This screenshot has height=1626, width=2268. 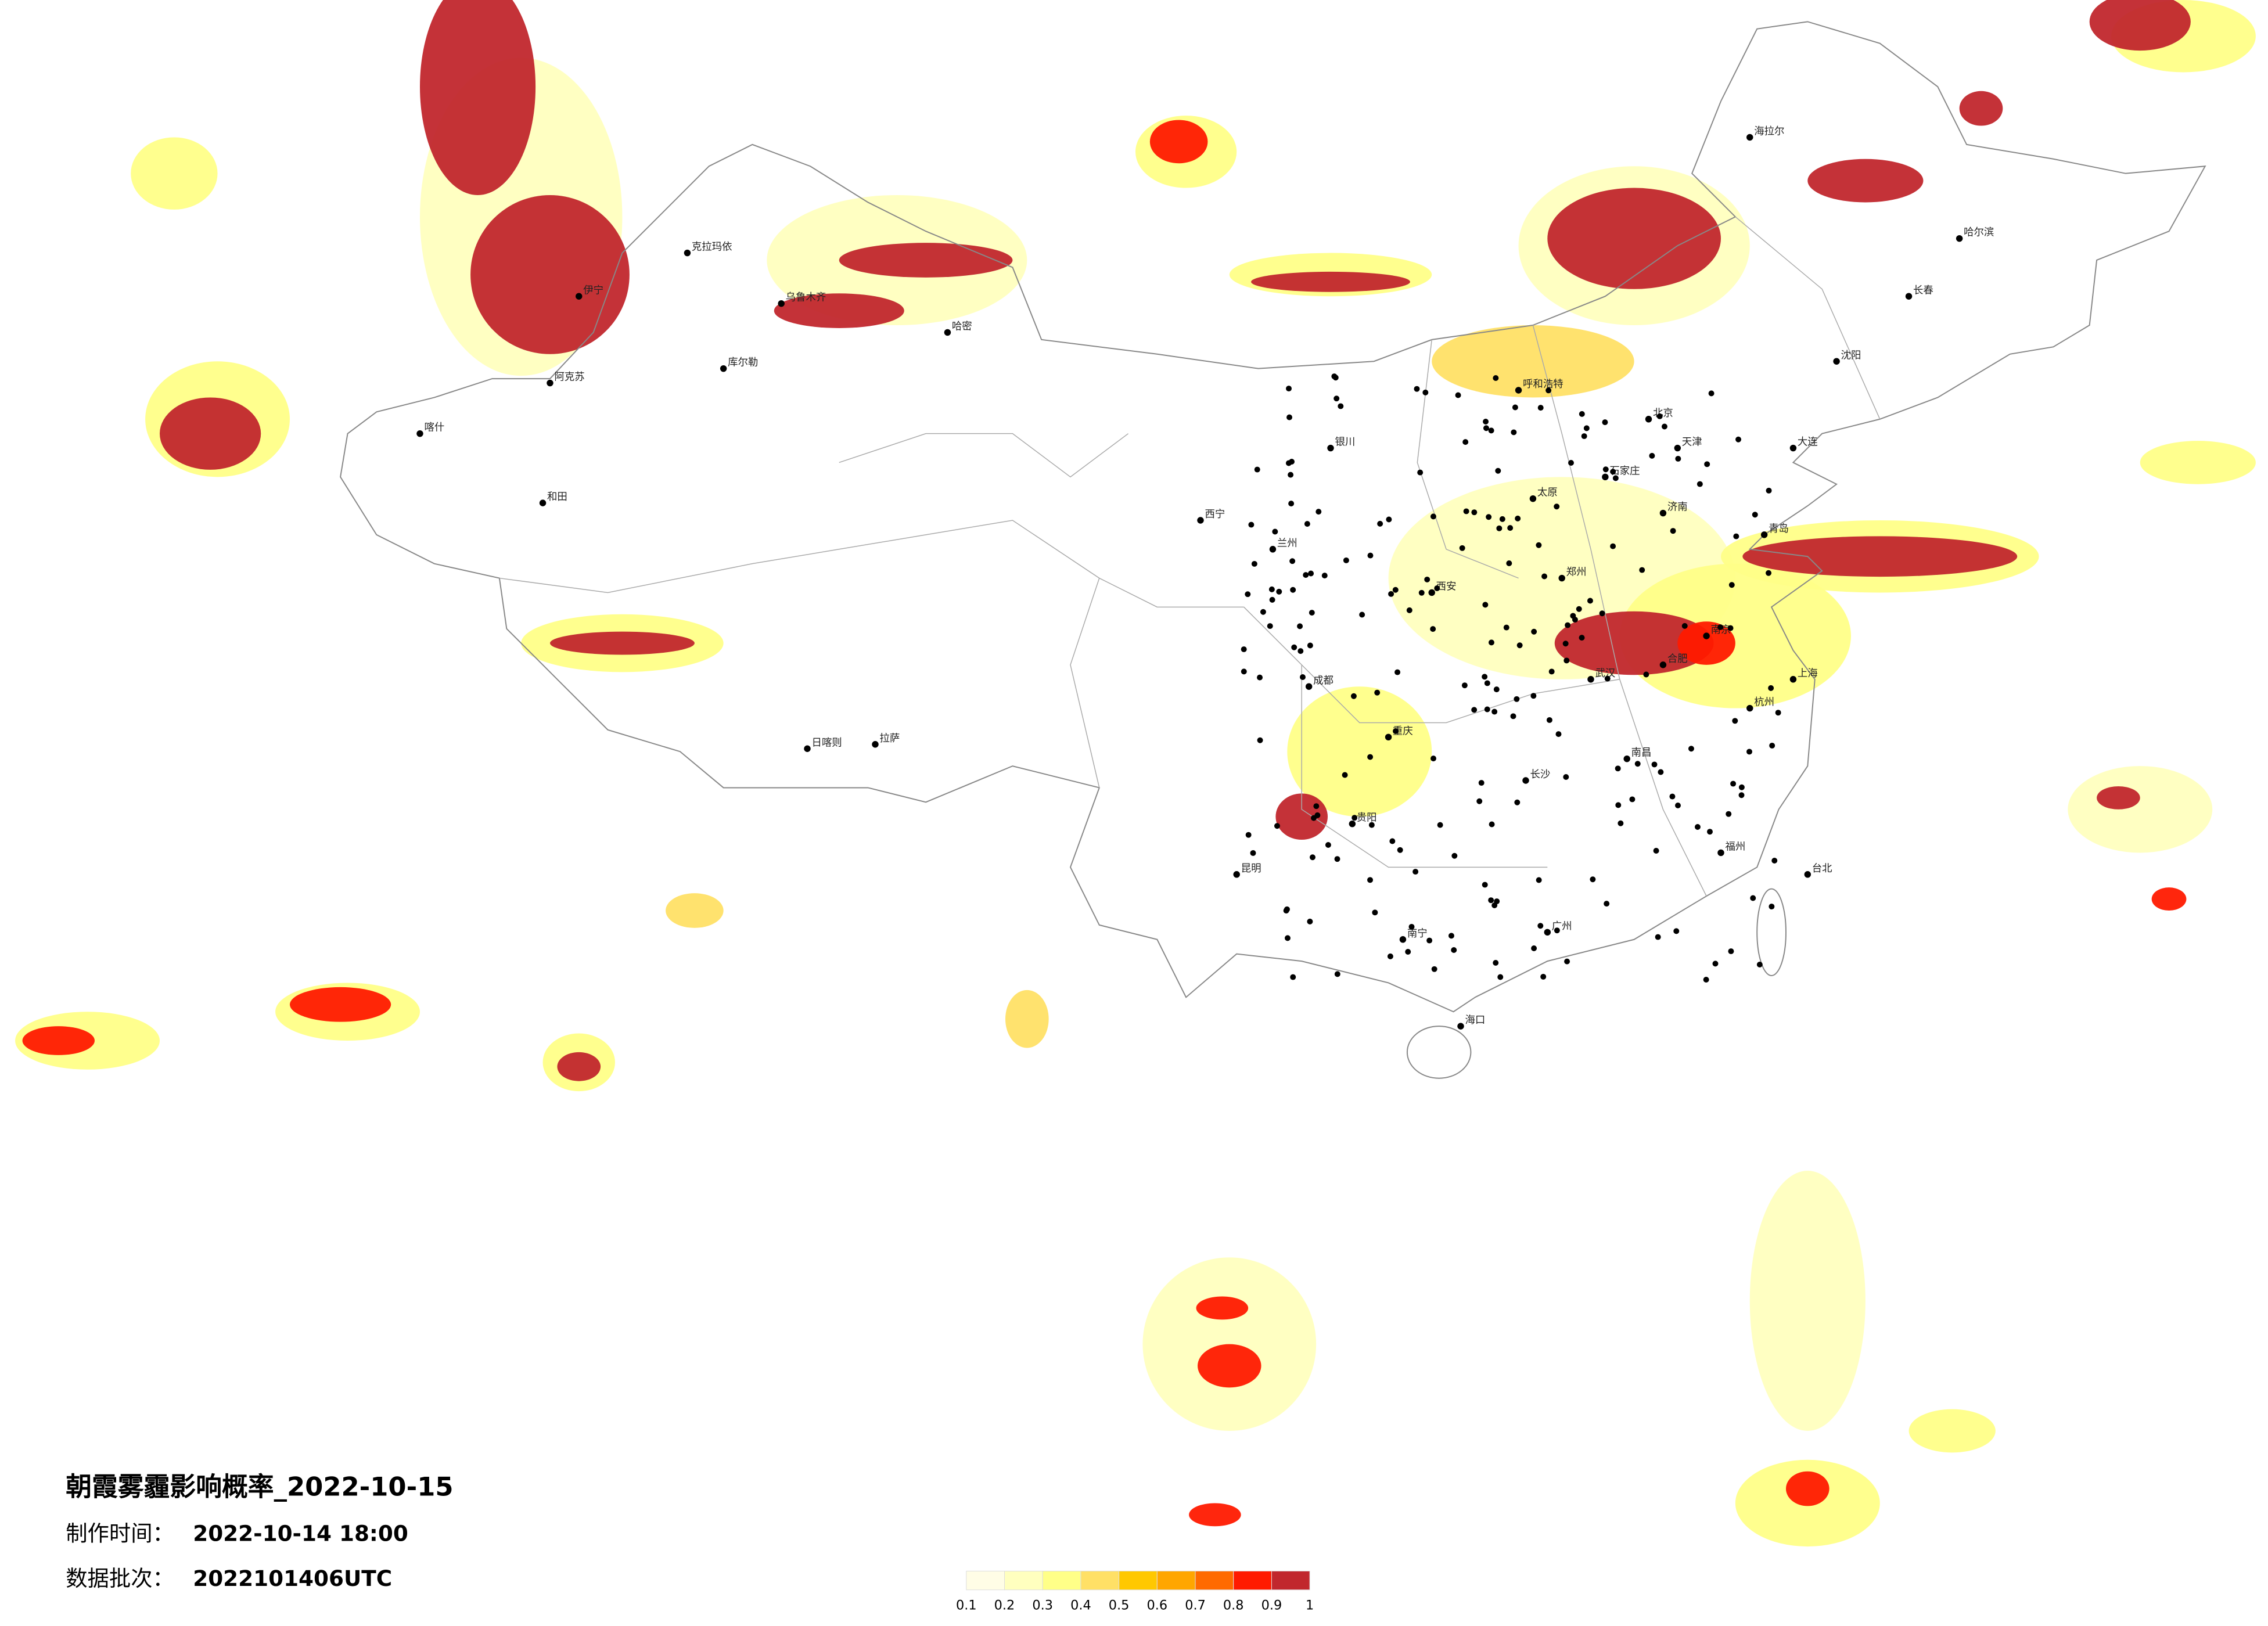 What do you see at coordinates (1323, 681) in the screenshot?
I see `city-label: 成都` at bounding box center [1323, 681].